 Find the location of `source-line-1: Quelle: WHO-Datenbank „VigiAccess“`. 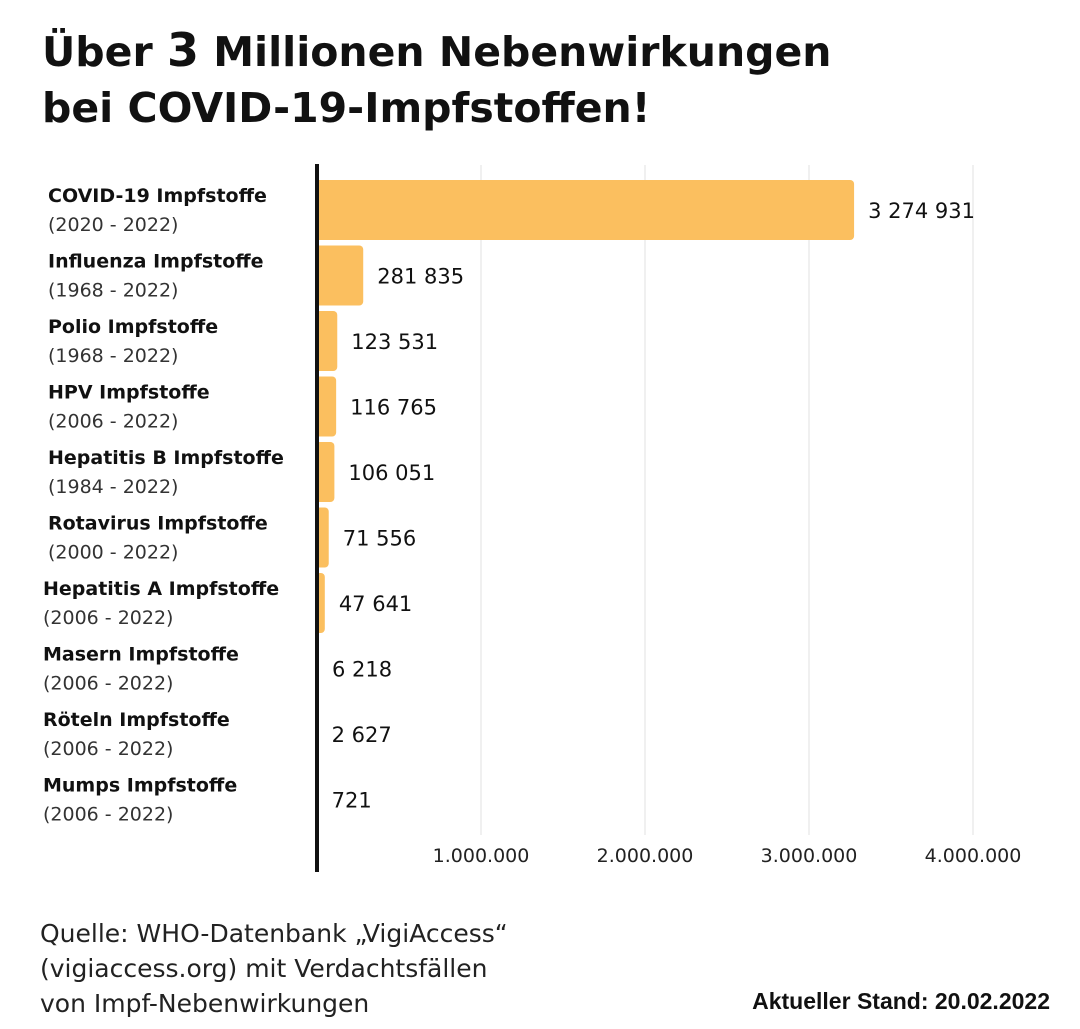

source-line-1: Quelle: WHO-Datenbank „VigiAccess“ is located at coordinates (274, 933).